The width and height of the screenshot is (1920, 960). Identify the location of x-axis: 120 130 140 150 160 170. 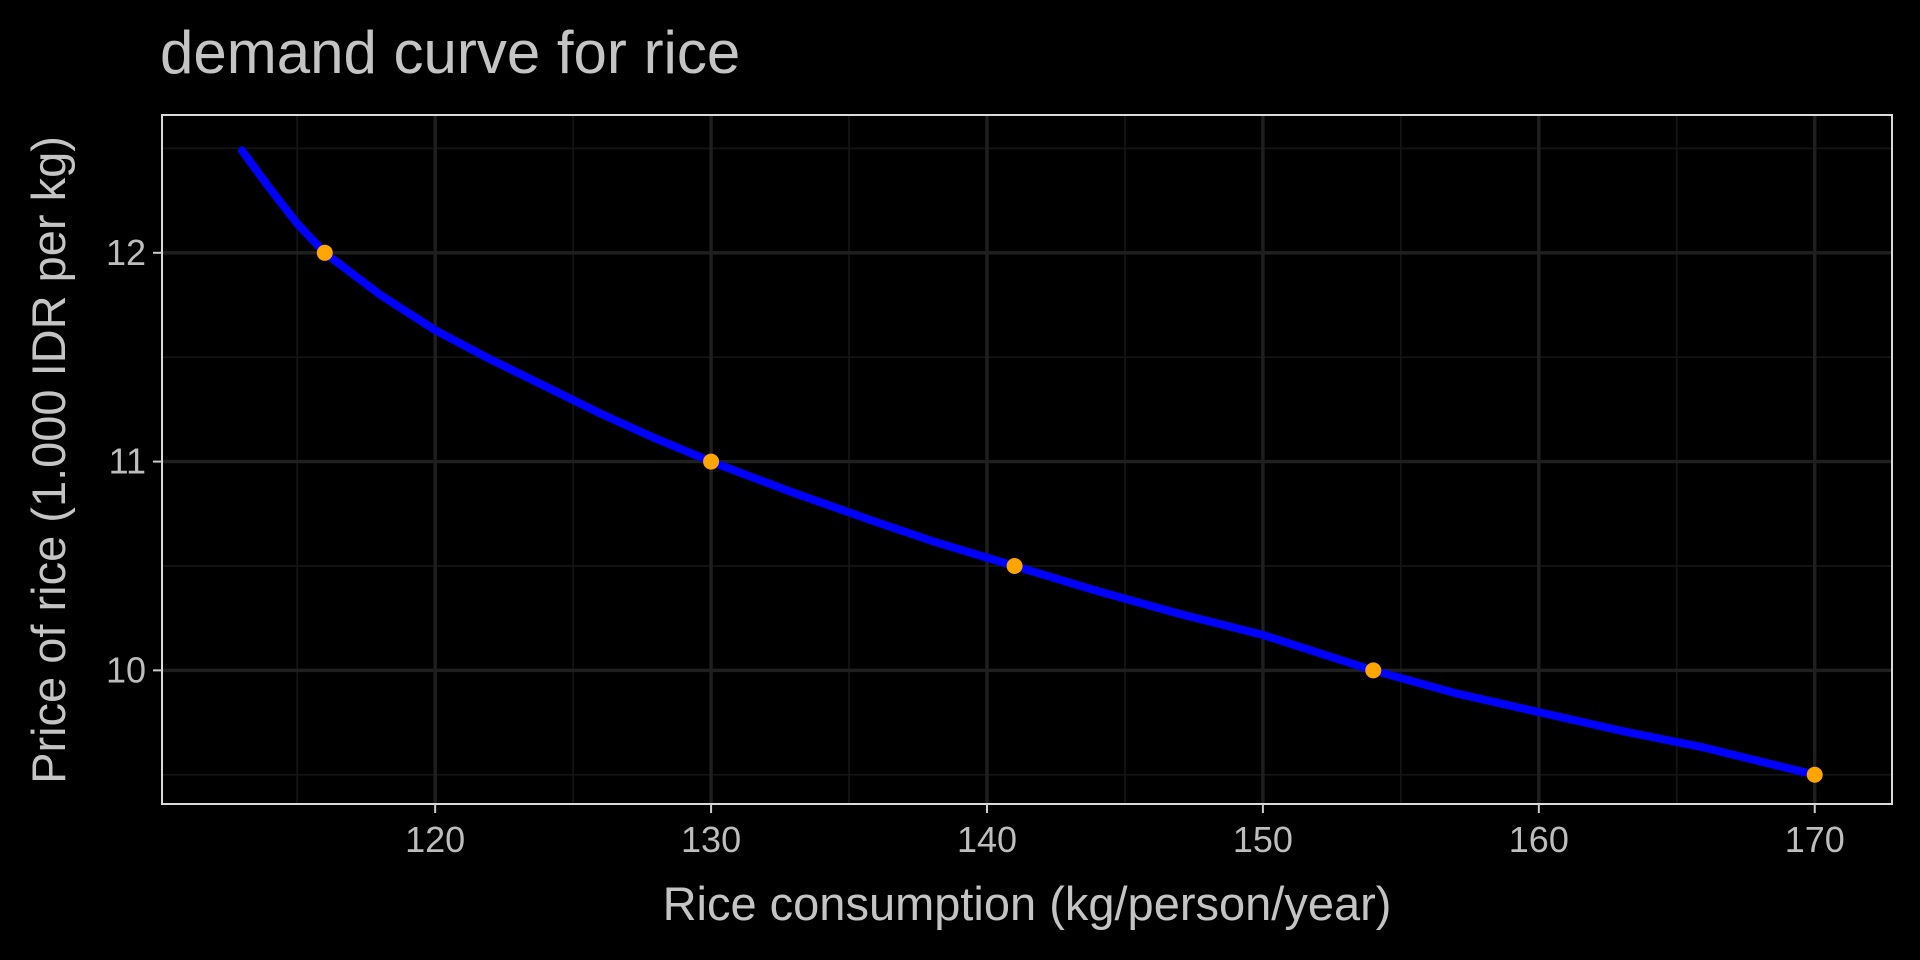
(1125, 832).